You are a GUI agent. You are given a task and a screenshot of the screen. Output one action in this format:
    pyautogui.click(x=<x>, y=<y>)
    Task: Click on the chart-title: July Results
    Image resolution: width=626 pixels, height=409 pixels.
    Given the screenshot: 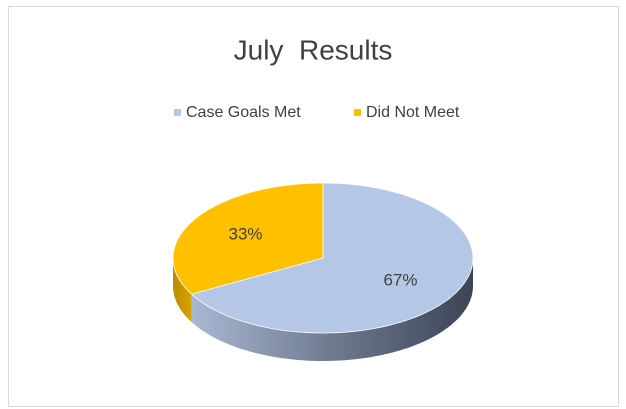 What is the action you would take?
    pyautogui.click(x=313, y=49)
    